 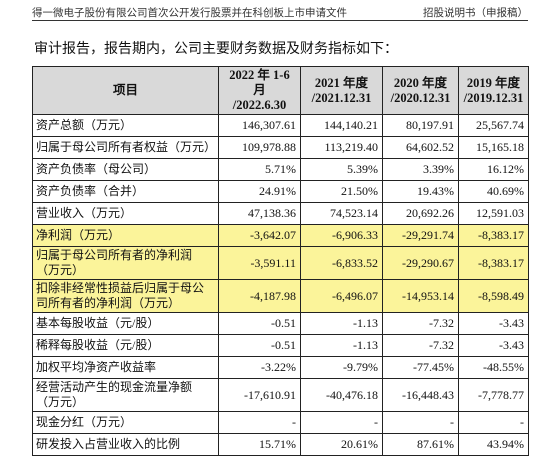 What do you see at coordinates (420, 323) in the screenshot?
I see `cell-value: -7.32` at bounding box center [420, 323].